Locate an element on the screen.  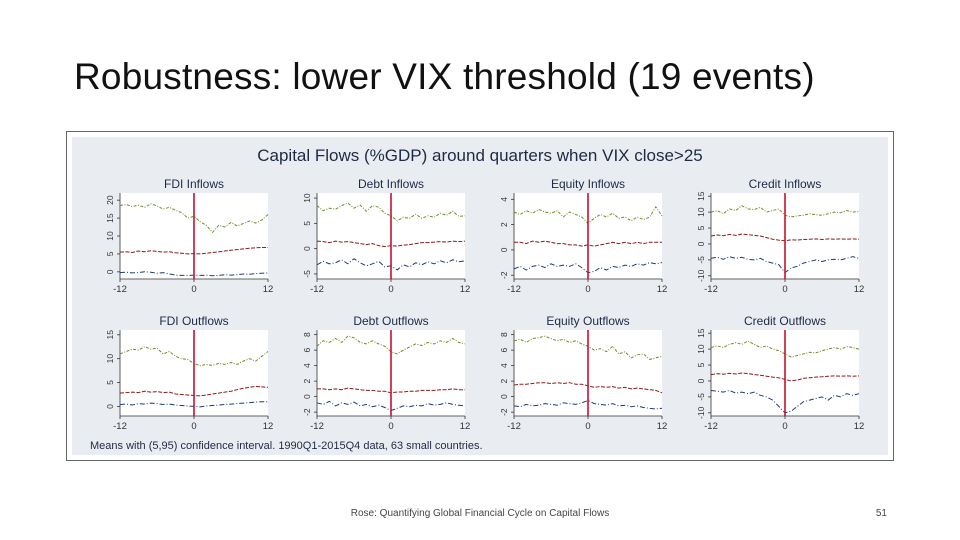
y-tick-label-credit-inflows: -10 is located at coordinates (701, 275).